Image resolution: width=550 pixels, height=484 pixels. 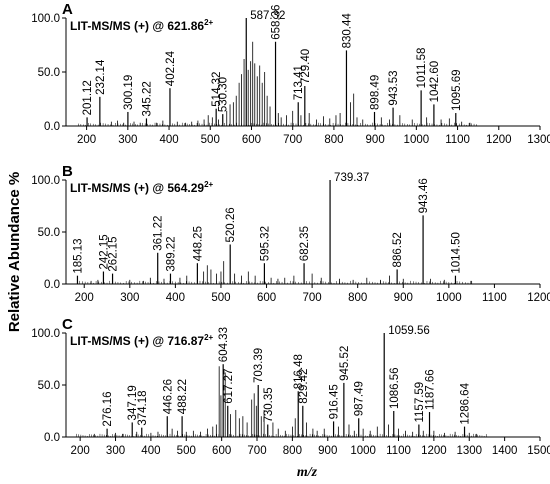 I want to click on peak-label: 361.22, so click(x=159, y=233).